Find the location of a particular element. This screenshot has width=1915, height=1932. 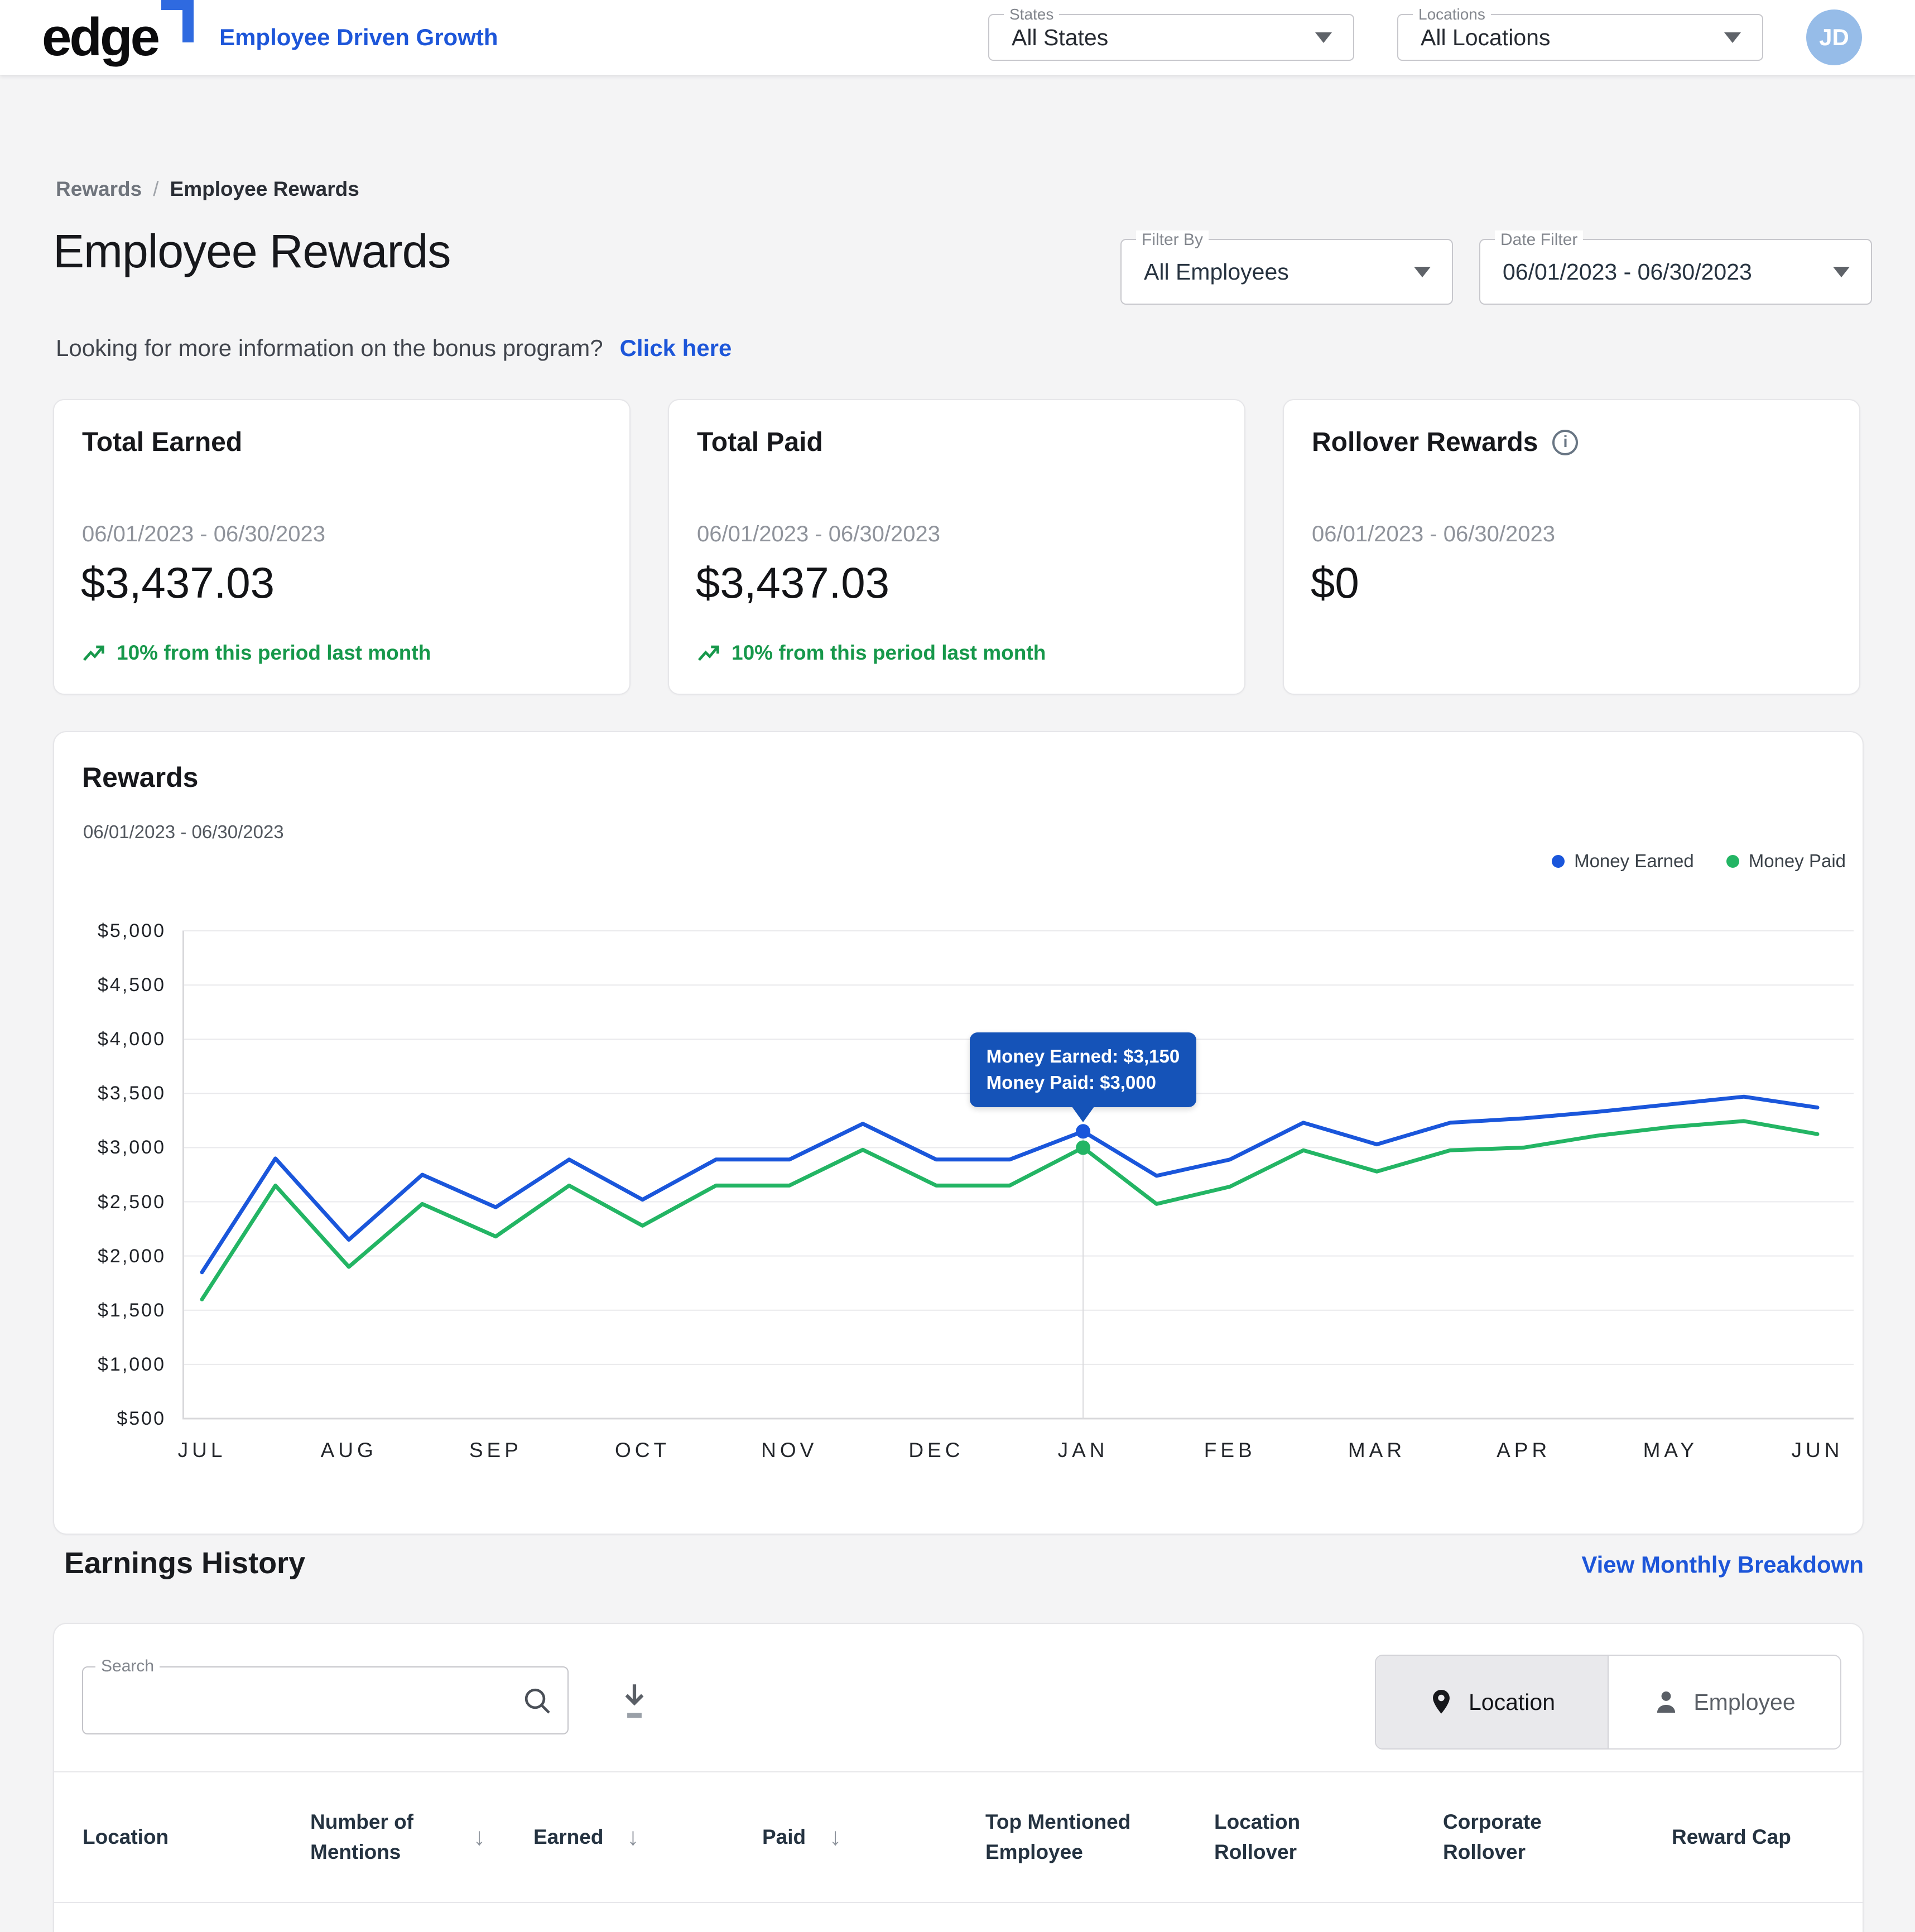

column-header-paid: Paid ↓ is located at coordinates (873, 1837).